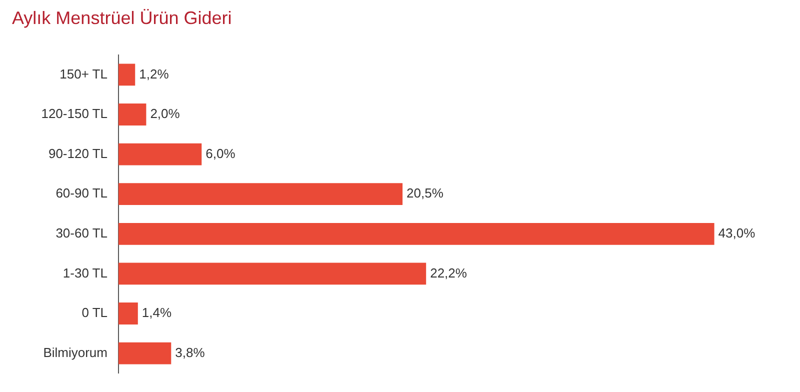  What do you see at coordinates (221, 153) in the screenshot?
I see `data-label: 6,0%` at bounding box center [221, 153].